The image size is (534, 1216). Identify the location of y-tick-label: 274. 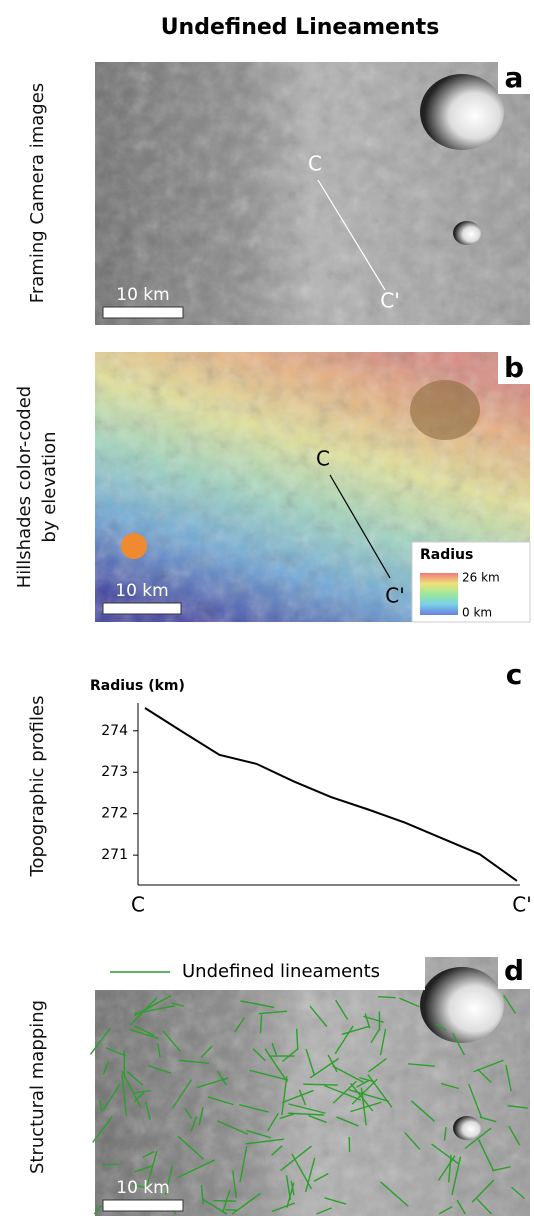
(114, 731).